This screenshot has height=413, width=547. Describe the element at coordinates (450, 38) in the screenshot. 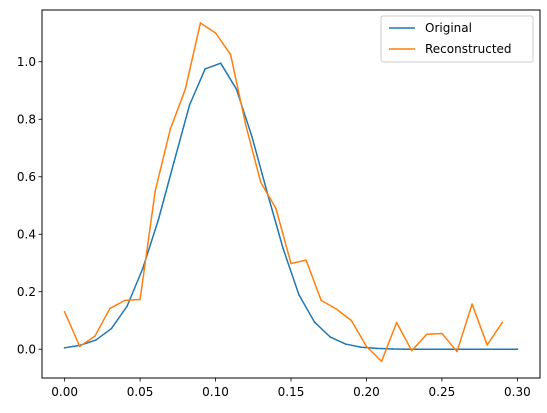

I see `legend-items: Original Reconstructed` at that location.